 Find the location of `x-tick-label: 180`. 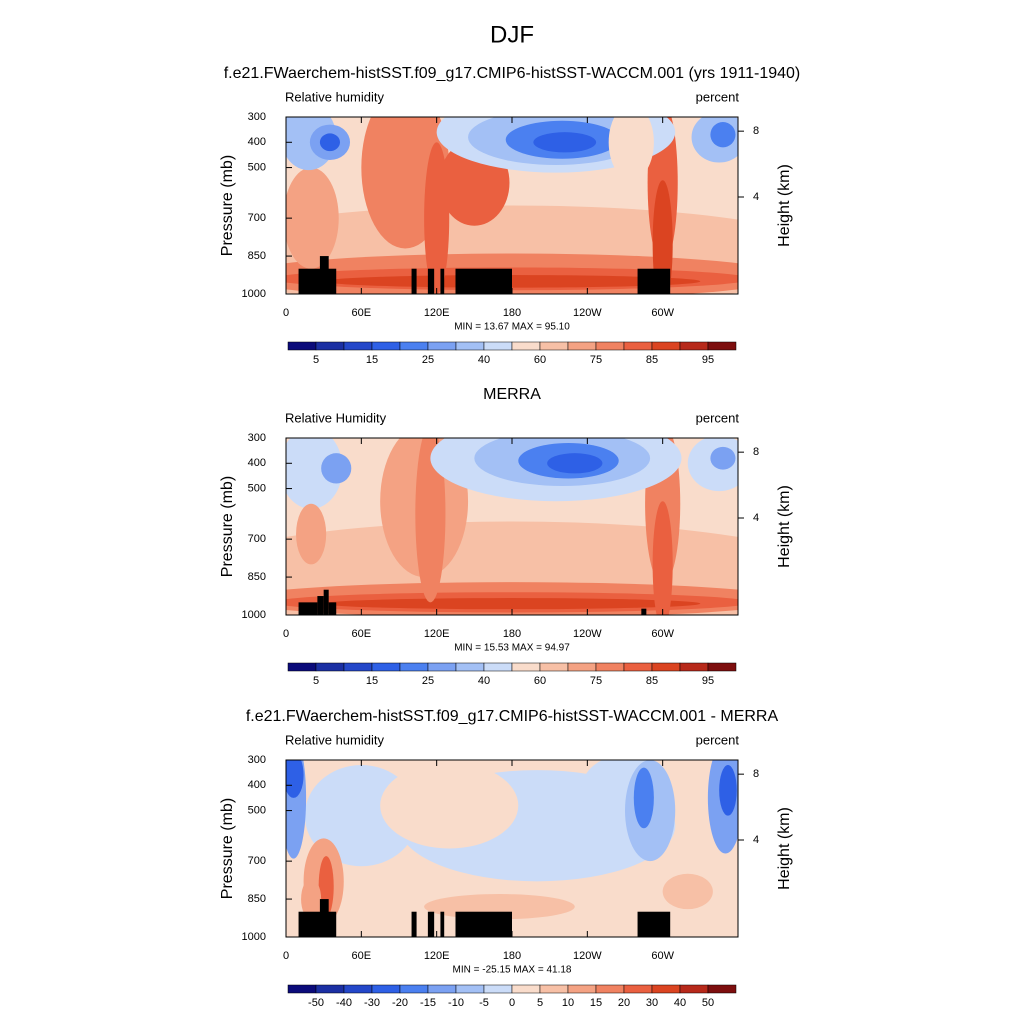

x-tick-label: 180 is located at coordinates (512, 956).